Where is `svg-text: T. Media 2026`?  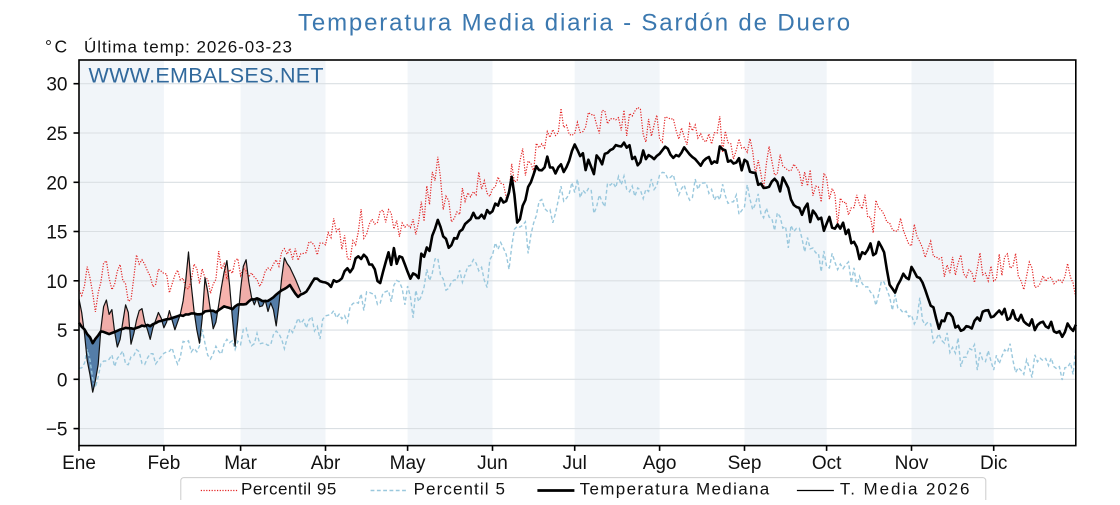 svg-text: T. Media 2026 is located at coordinates (906, 489).